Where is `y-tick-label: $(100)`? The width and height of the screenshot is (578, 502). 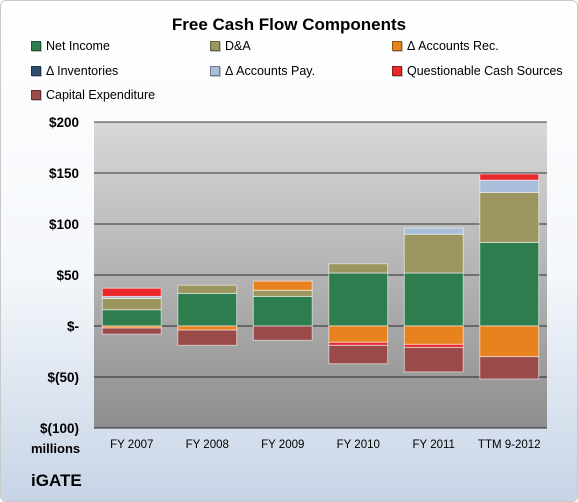
y-tick-label: $(100) is located at coordinates (59, 428).